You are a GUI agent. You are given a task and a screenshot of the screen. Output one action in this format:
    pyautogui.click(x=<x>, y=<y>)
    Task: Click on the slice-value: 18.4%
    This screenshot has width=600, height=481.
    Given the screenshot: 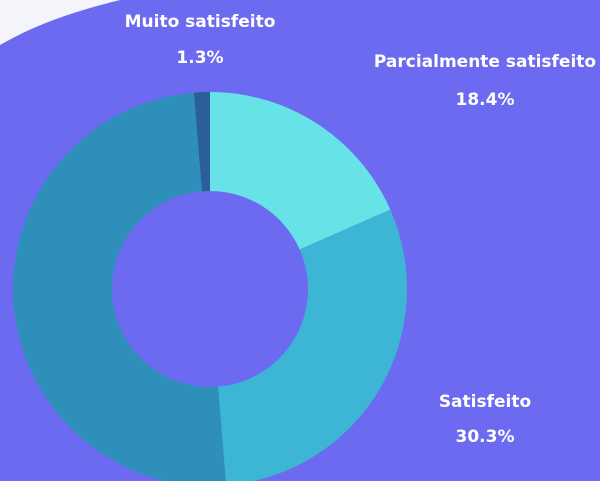 What is the action you would take?
    pyautogui.click(x=485, y=100)
    